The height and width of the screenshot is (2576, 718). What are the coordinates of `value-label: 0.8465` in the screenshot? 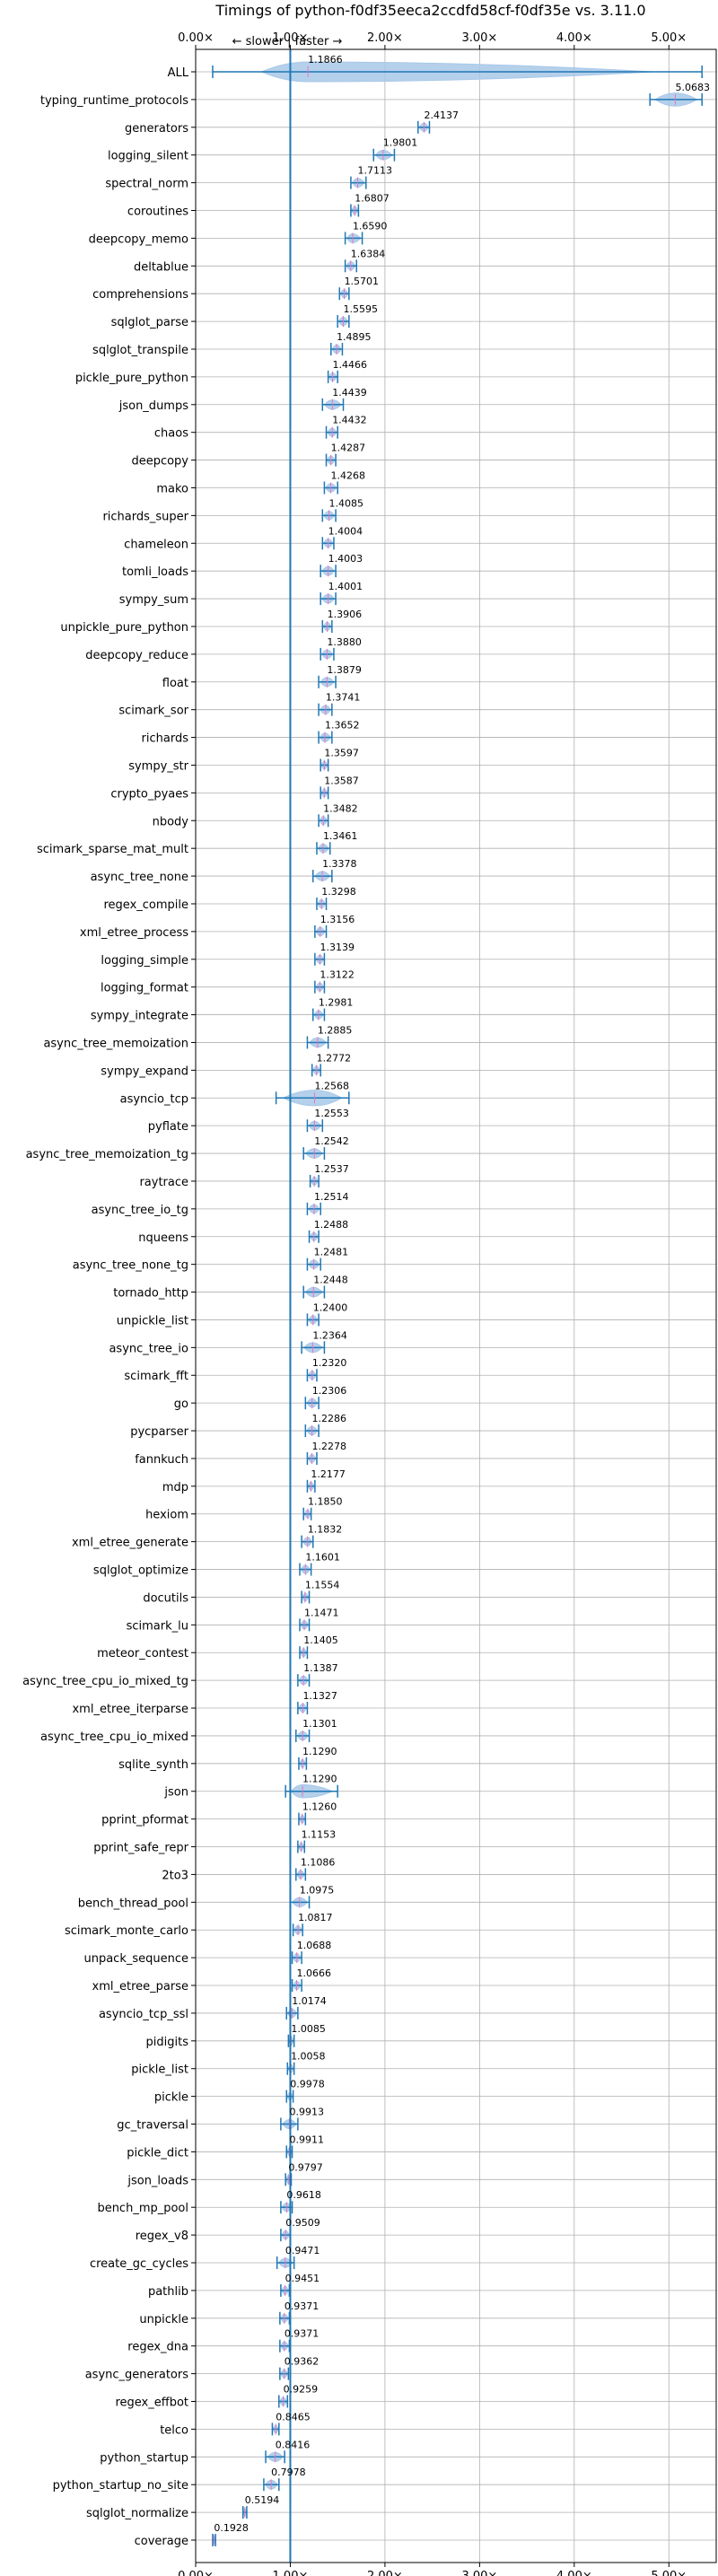 It's located at (293, 2417).